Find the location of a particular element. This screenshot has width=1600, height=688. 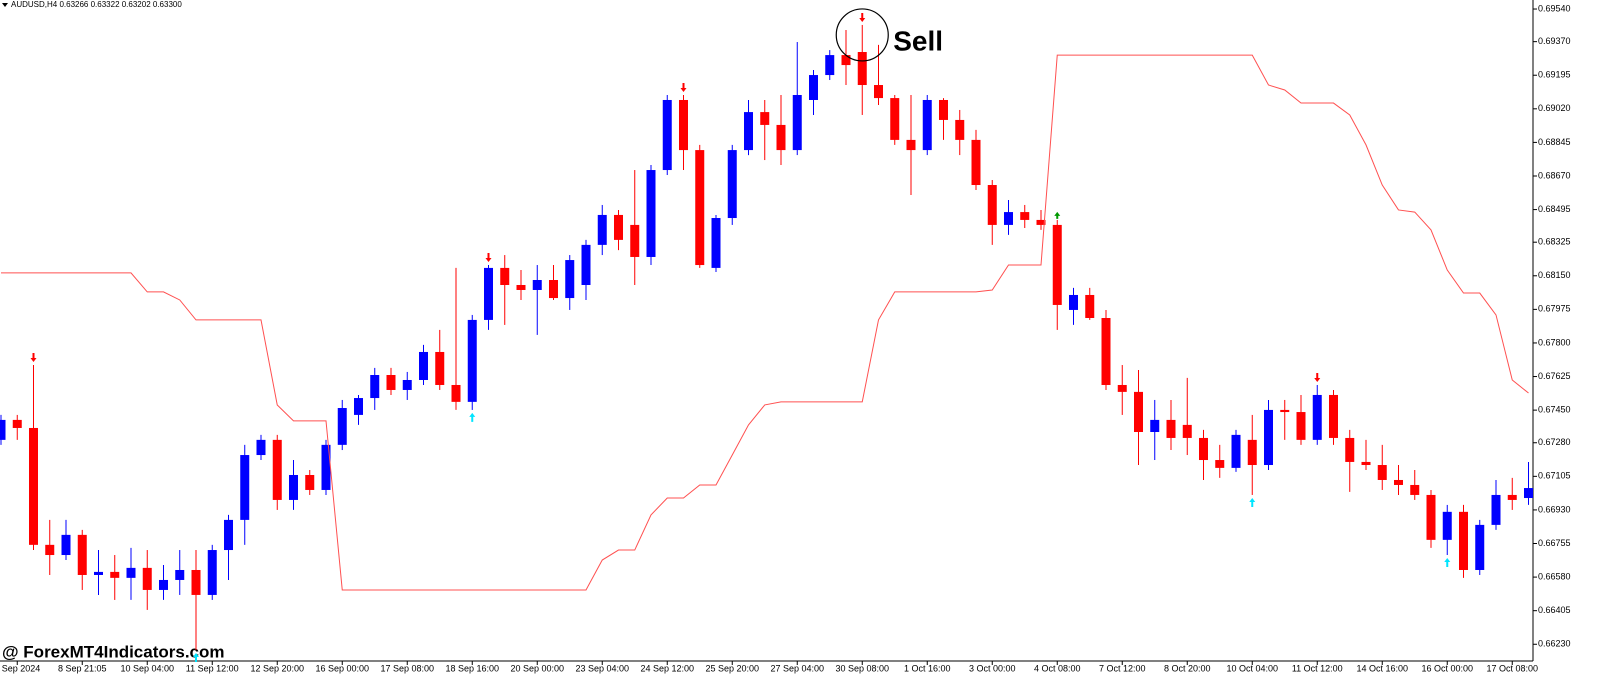

x-tick-label: 16 Sep 00:00 is located at coordinates (342, 668).